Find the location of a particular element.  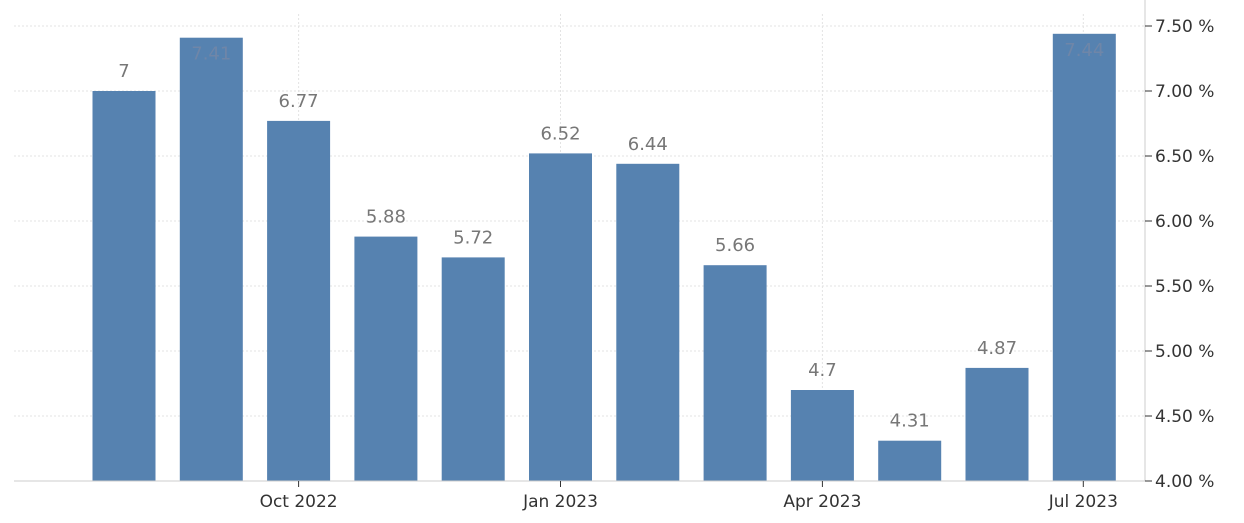

bar-value-label: 4.7 is located at coordinates (822, 370).